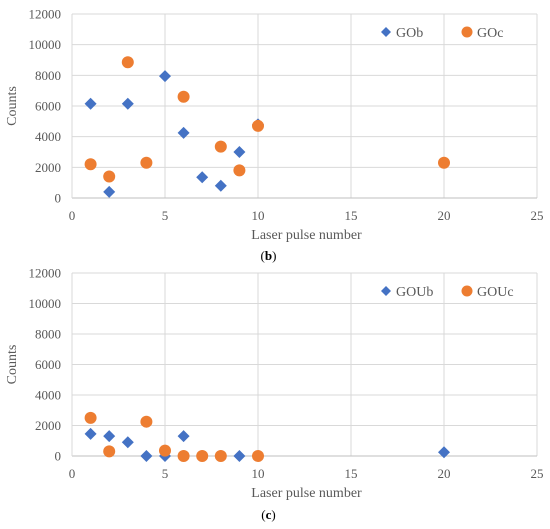  I want to click on series-goub, so click(267, 444).